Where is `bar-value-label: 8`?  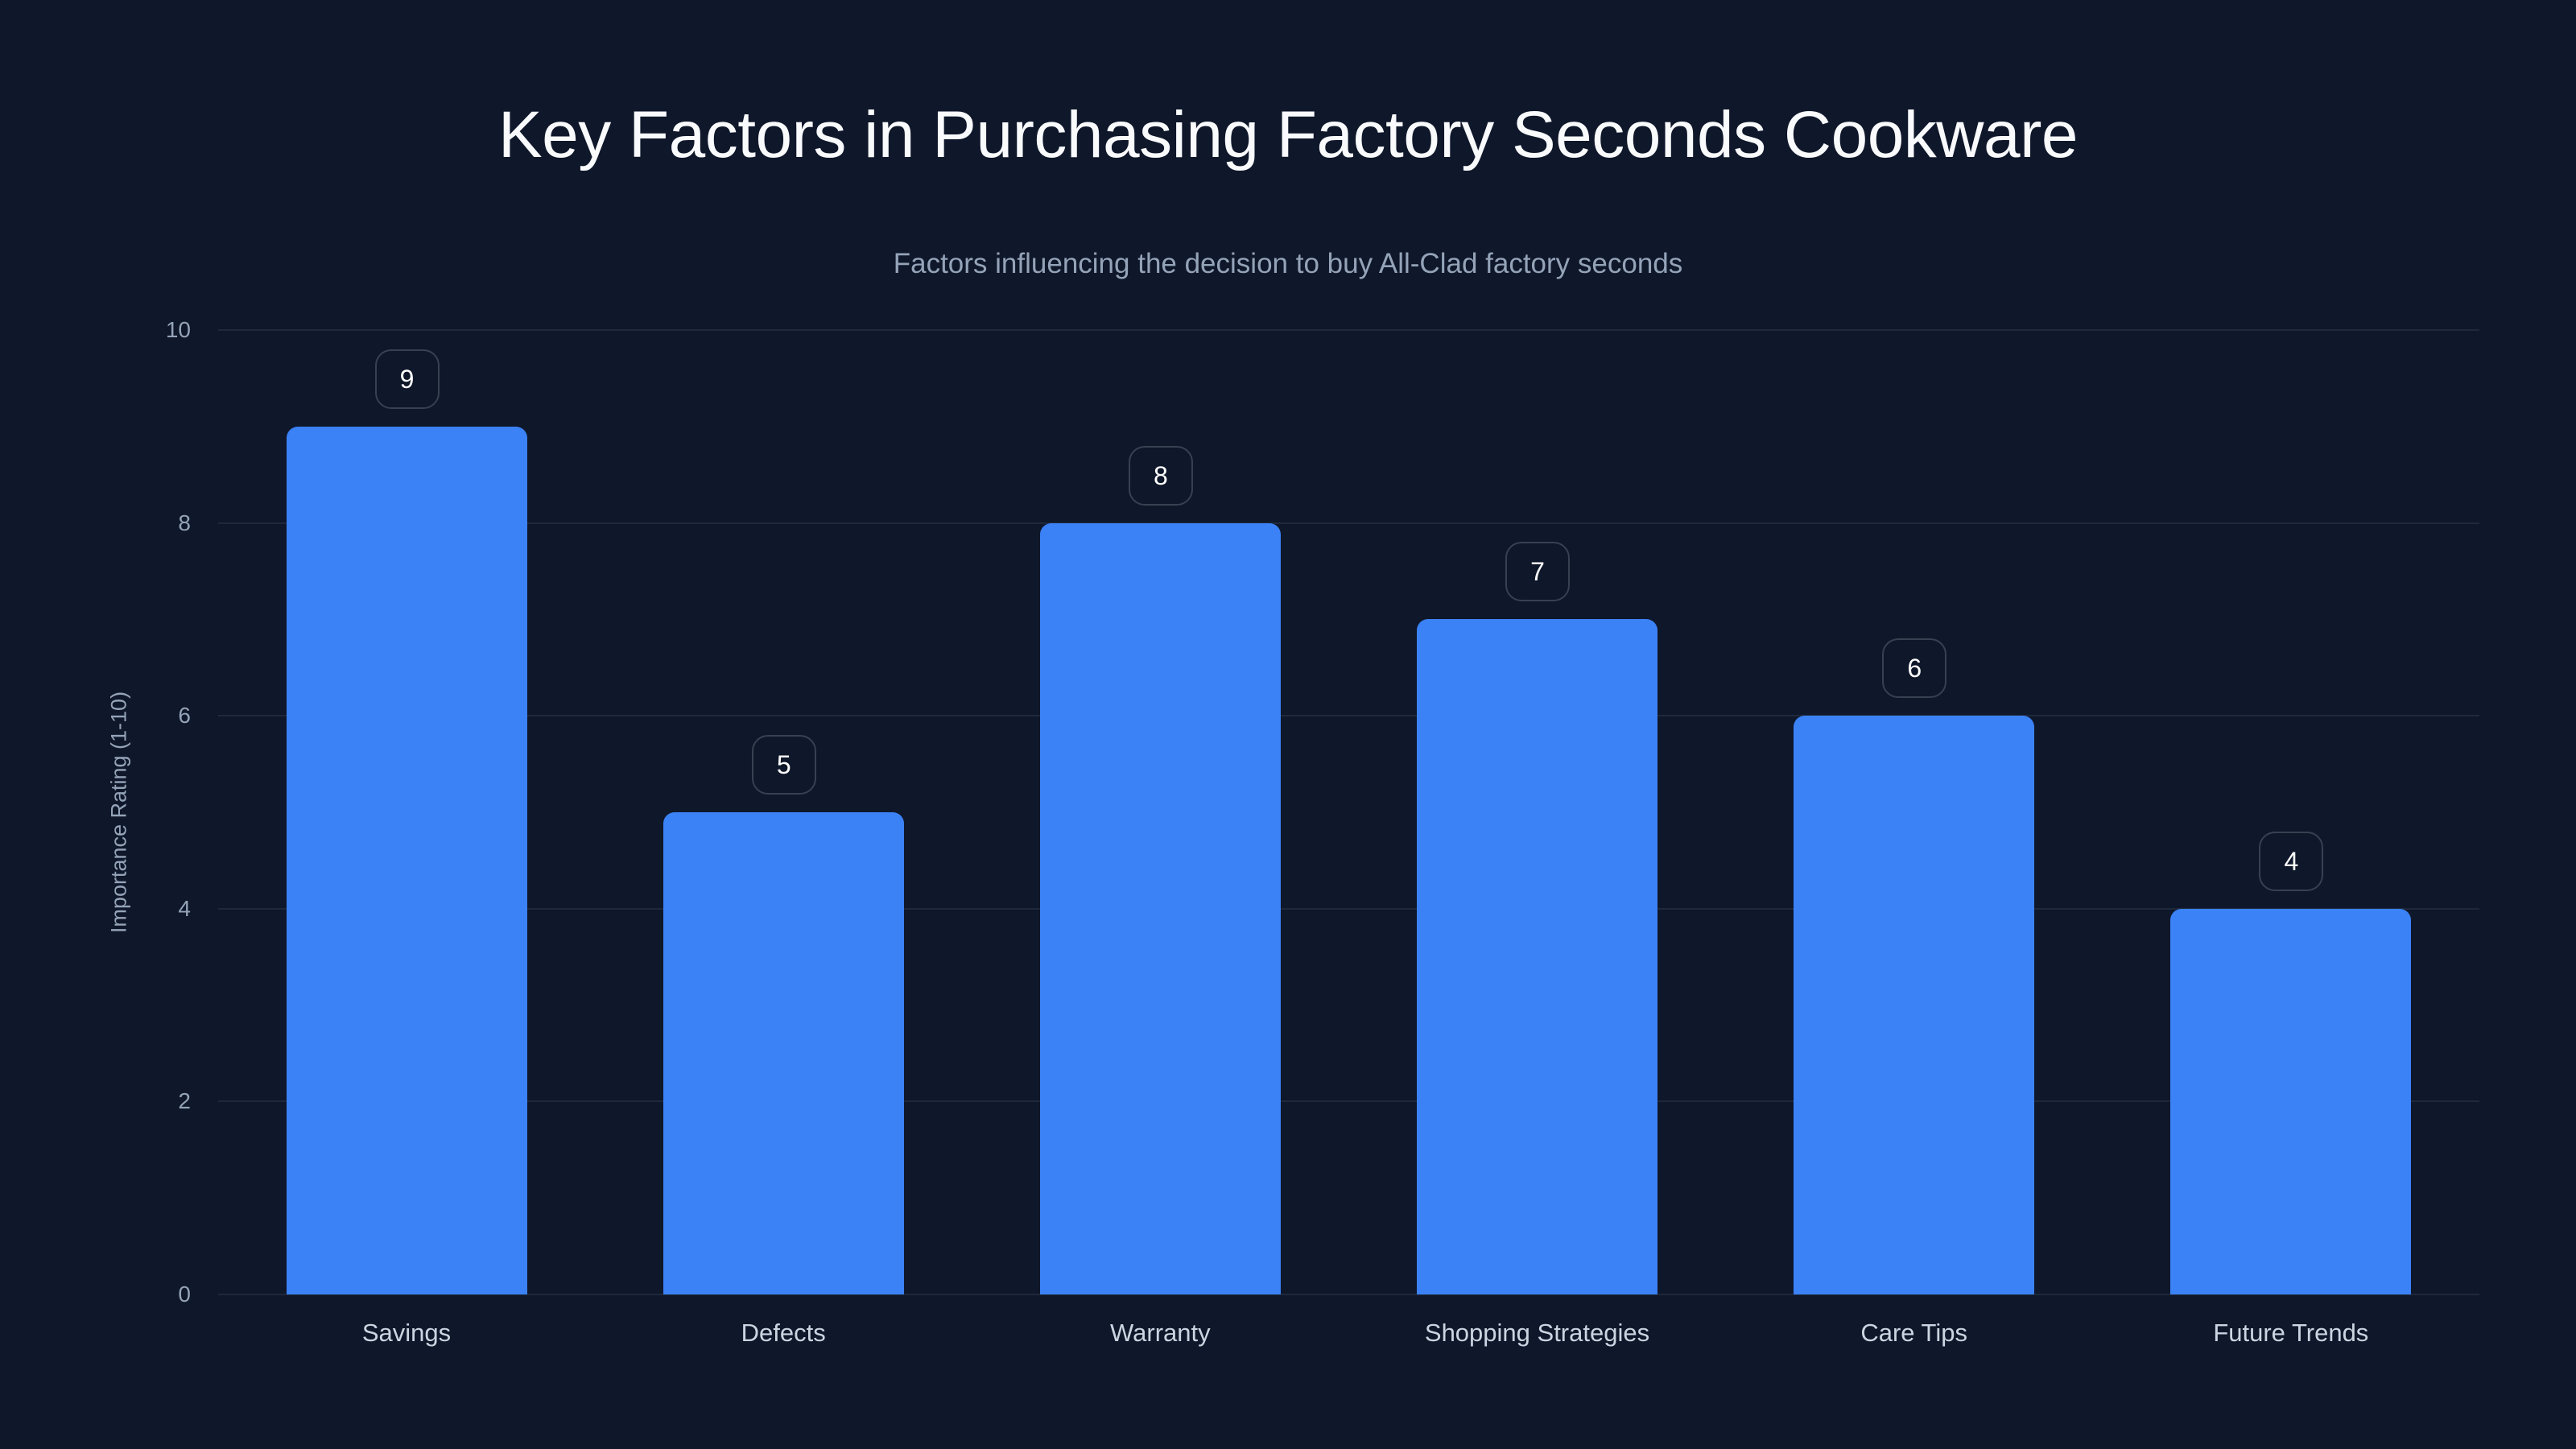
bar-value-label: 8 is located at coordinates (1160, 475).